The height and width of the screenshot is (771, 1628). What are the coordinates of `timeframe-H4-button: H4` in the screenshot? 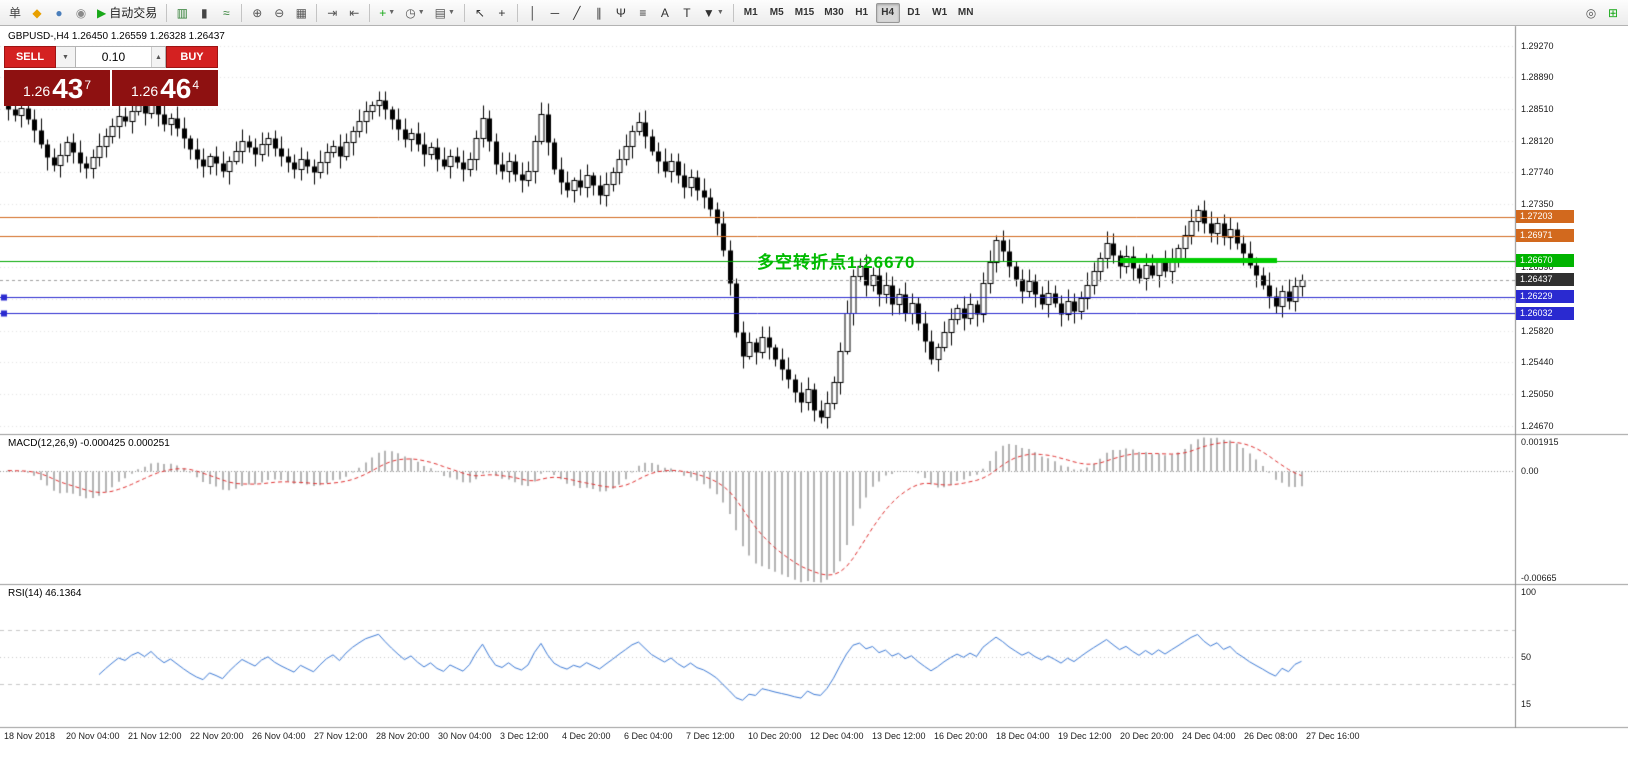 It's located at (887, 12).